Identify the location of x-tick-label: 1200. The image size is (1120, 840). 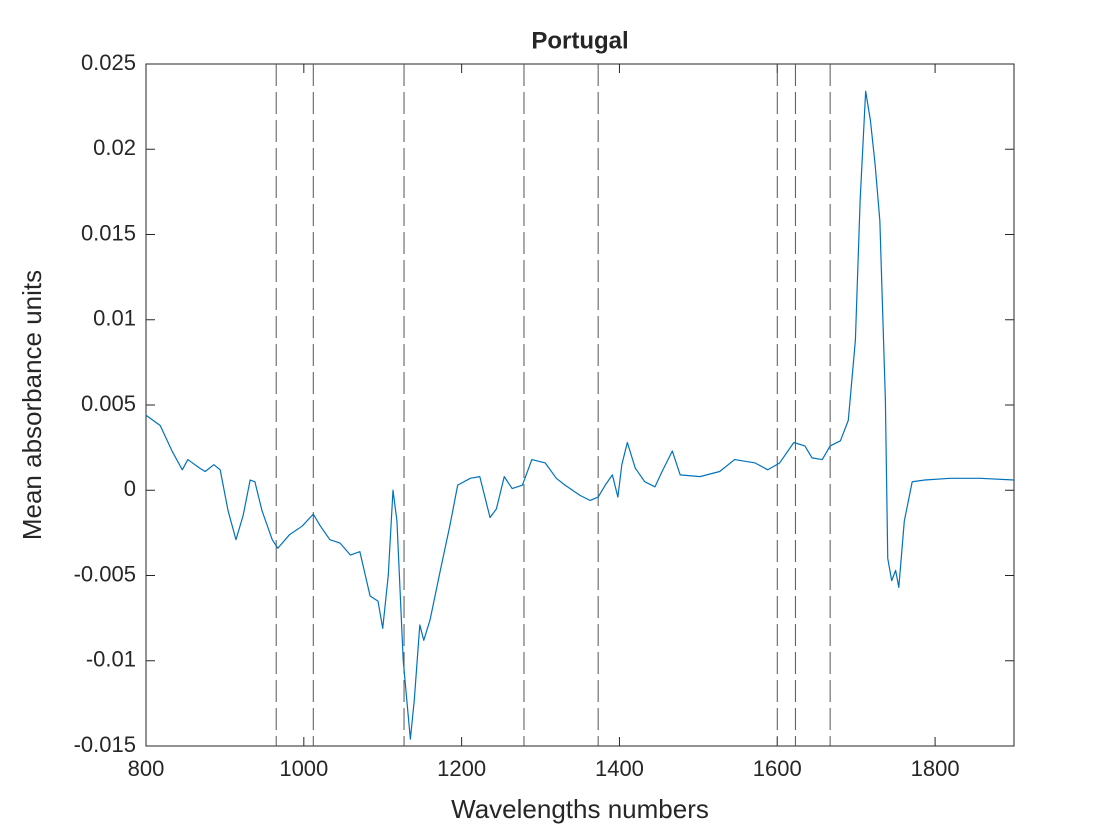
(461, 768).